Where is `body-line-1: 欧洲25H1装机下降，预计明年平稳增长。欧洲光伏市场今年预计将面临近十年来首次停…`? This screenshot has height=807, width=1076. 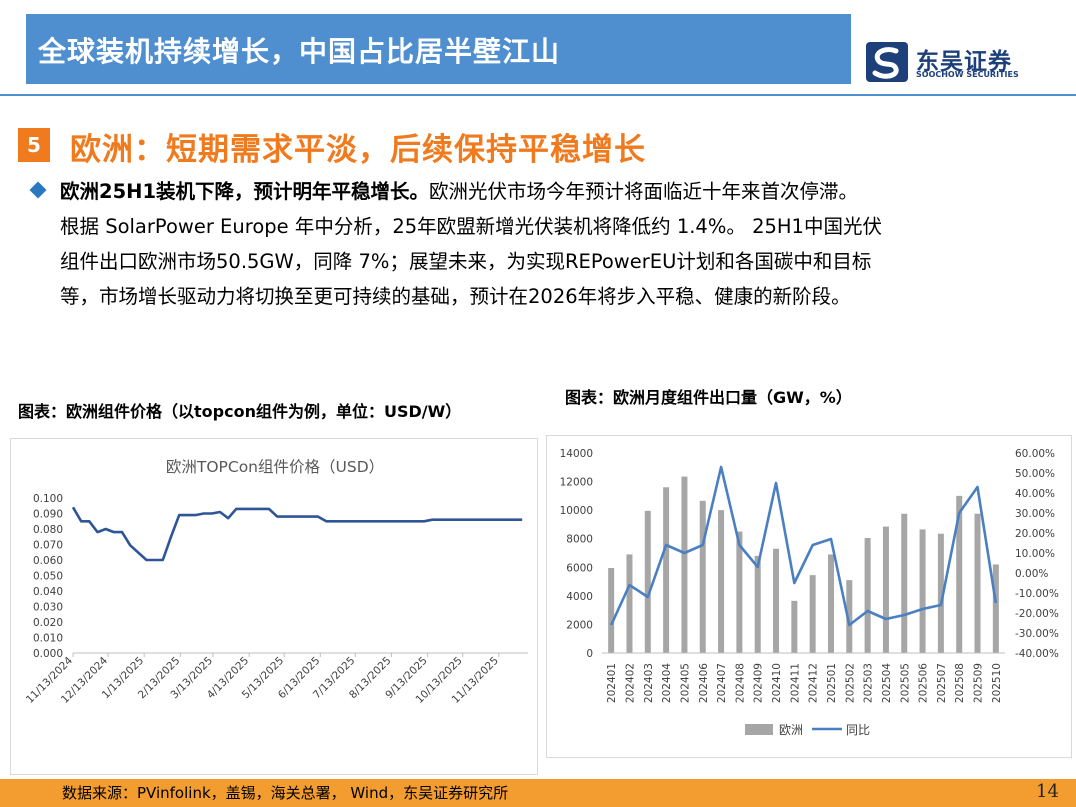 body-line-1: 欧洲25H1装机下降，预计明年平稳增长。欧洲光伏市场今年预计将面临近十年来首次停… is located at coordinates (560, 191).